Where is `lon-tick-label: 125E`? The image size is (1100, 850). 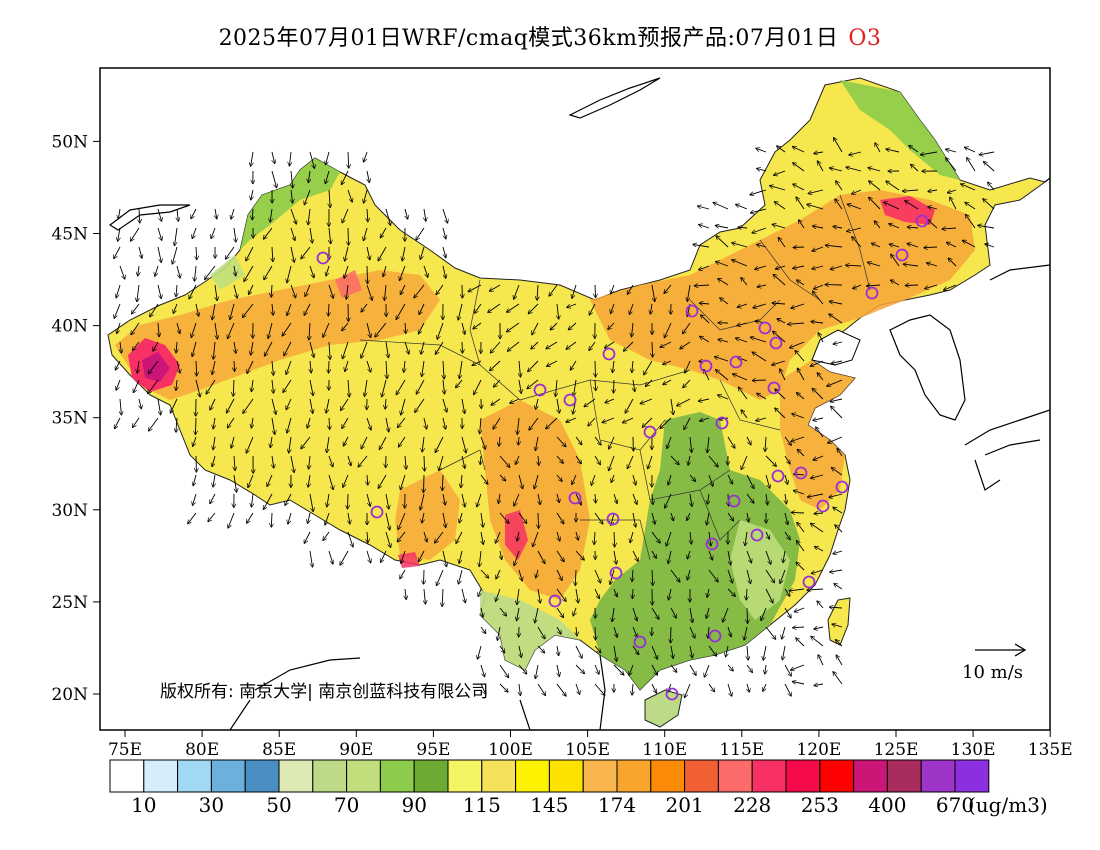 lon-tick-label: 125E is located at coordinates (896, 750).